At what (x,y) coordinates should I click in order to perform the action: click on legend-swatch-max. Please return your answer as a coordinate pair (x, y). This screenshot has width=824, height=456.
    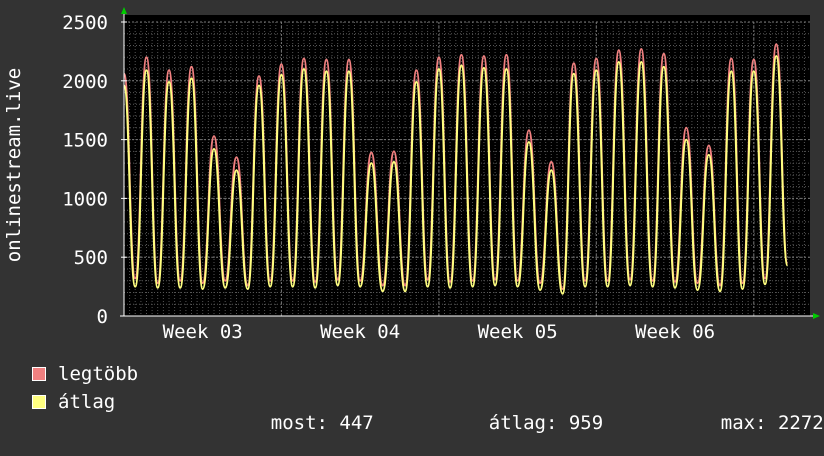
    Looking at the image, I should click on (39, 374).